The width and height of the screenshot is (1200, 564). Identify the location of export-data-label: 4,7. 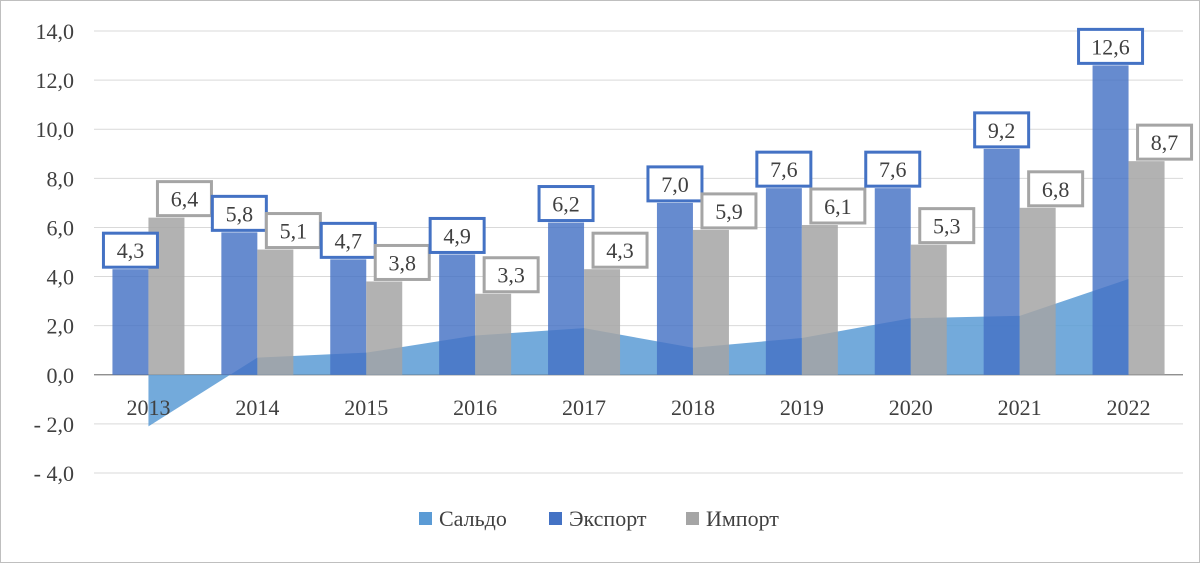
(349, 240).